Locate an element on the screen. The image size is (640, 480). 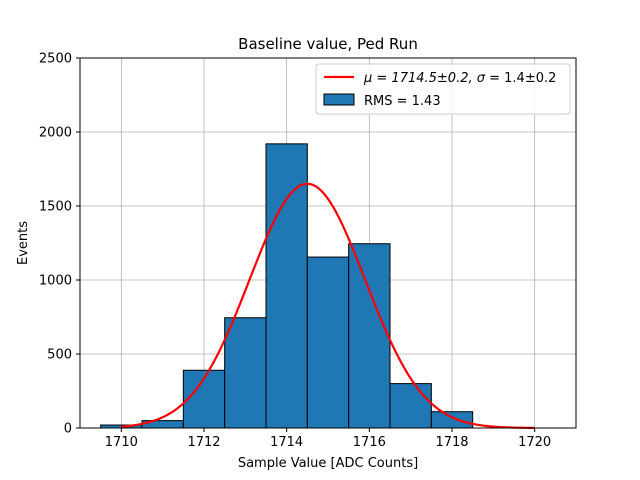
x-tick-label: 1716 is located at coordinates (369, 442).